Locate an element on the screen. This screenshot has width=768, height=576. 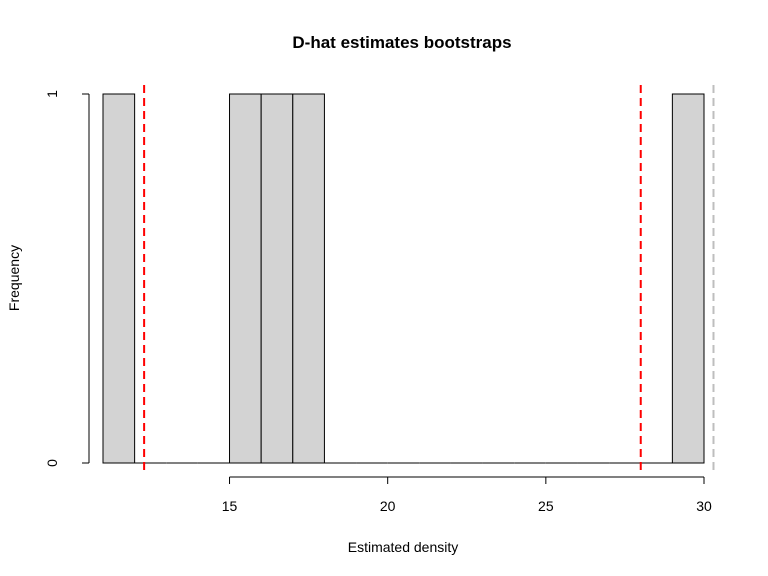
y-tick-label: 0 is located at coordinates (52, 463).